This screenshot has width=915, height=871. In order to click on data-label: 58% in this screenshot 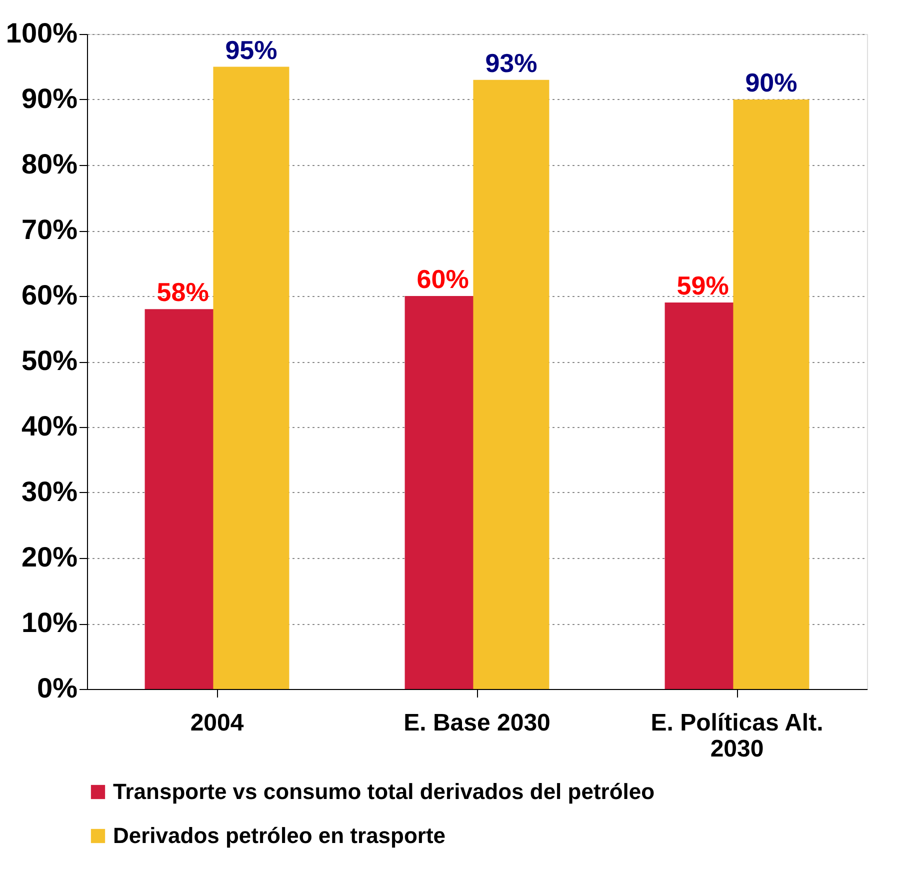, I will do `click(182, 292)`.